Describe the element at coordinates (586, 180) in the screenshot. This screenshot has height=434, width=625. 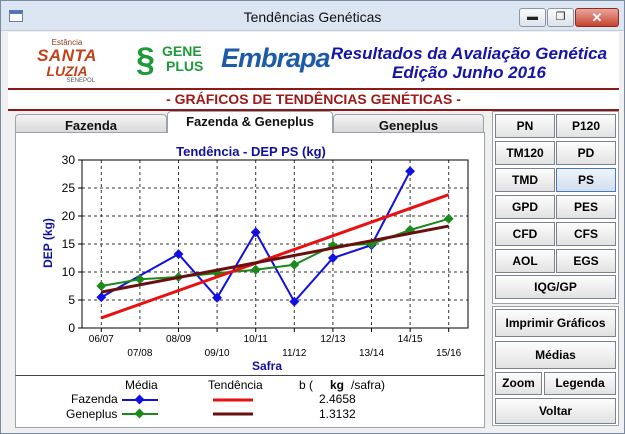
I see `trait-button-ps: PS` at that location.